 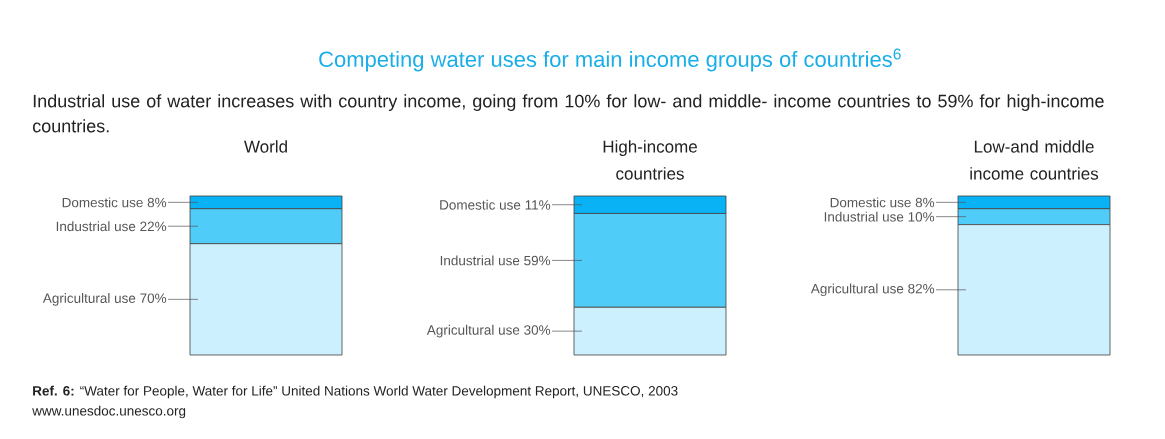 What do you see at coordinates (109, 412) in the screenshot?
I see `text: www.unesdoc.unesco.org` at bounding box center [109, 412].